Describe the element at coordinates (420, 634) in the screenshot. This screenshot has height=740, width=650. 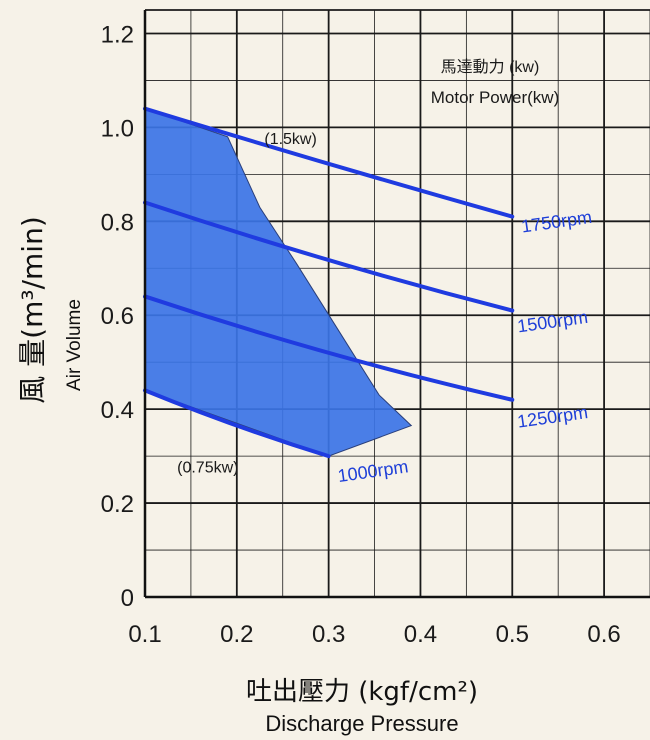
I see `x-tick-label: 0.4` at that location.